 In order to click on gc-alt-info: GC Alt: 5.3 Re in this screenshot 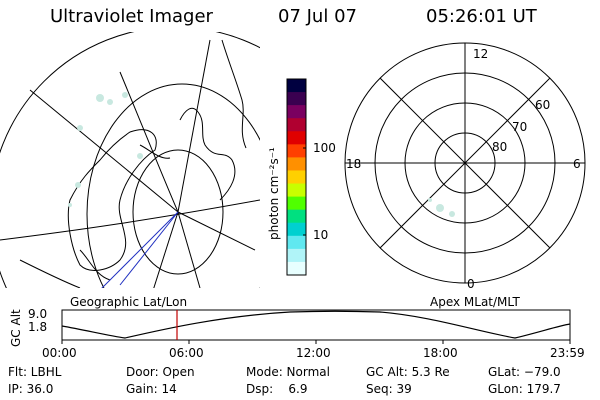, I will do `click(408, 372)`.